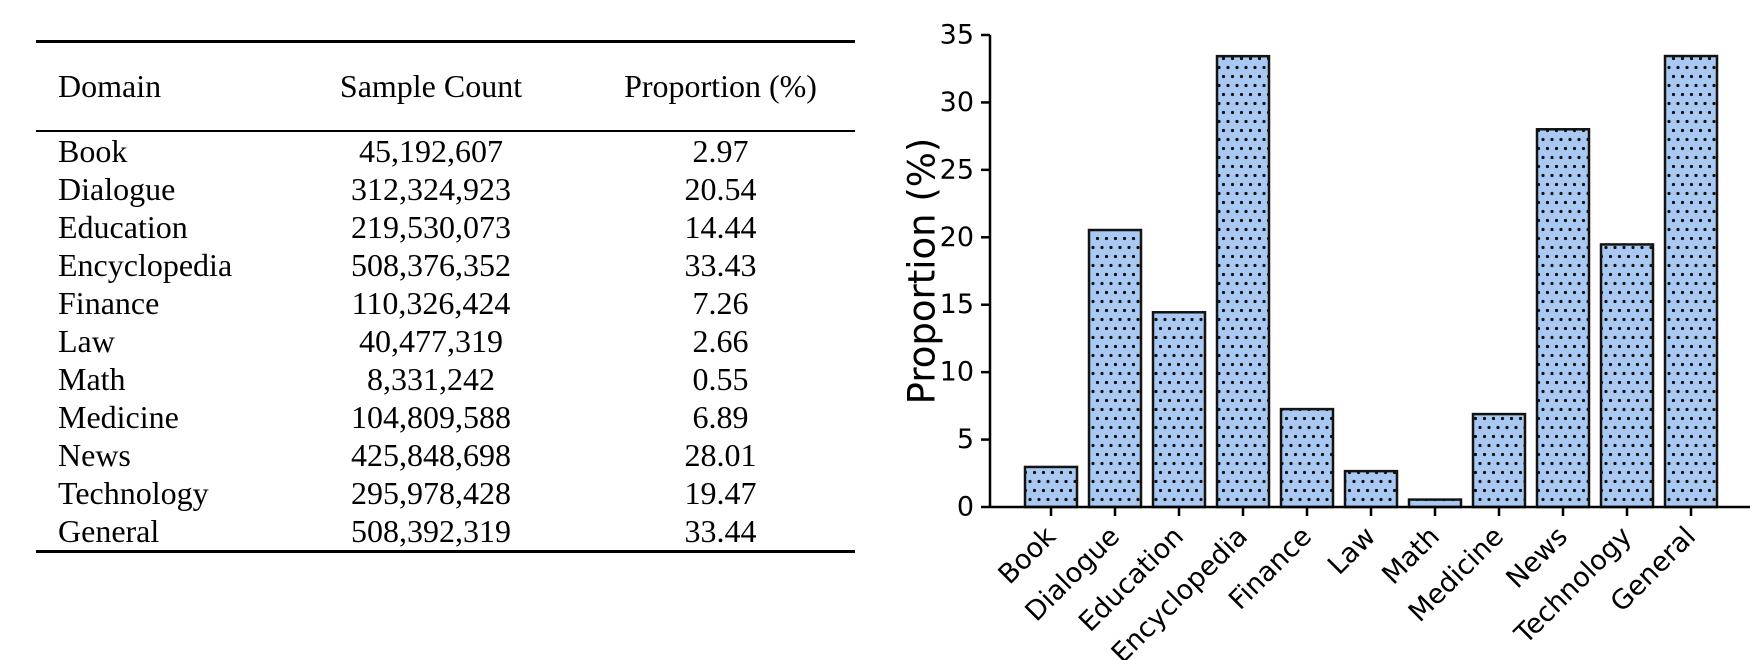 This screenshot has width=1752, height=660. I want to click on bar-finance, so click(1307, 458).